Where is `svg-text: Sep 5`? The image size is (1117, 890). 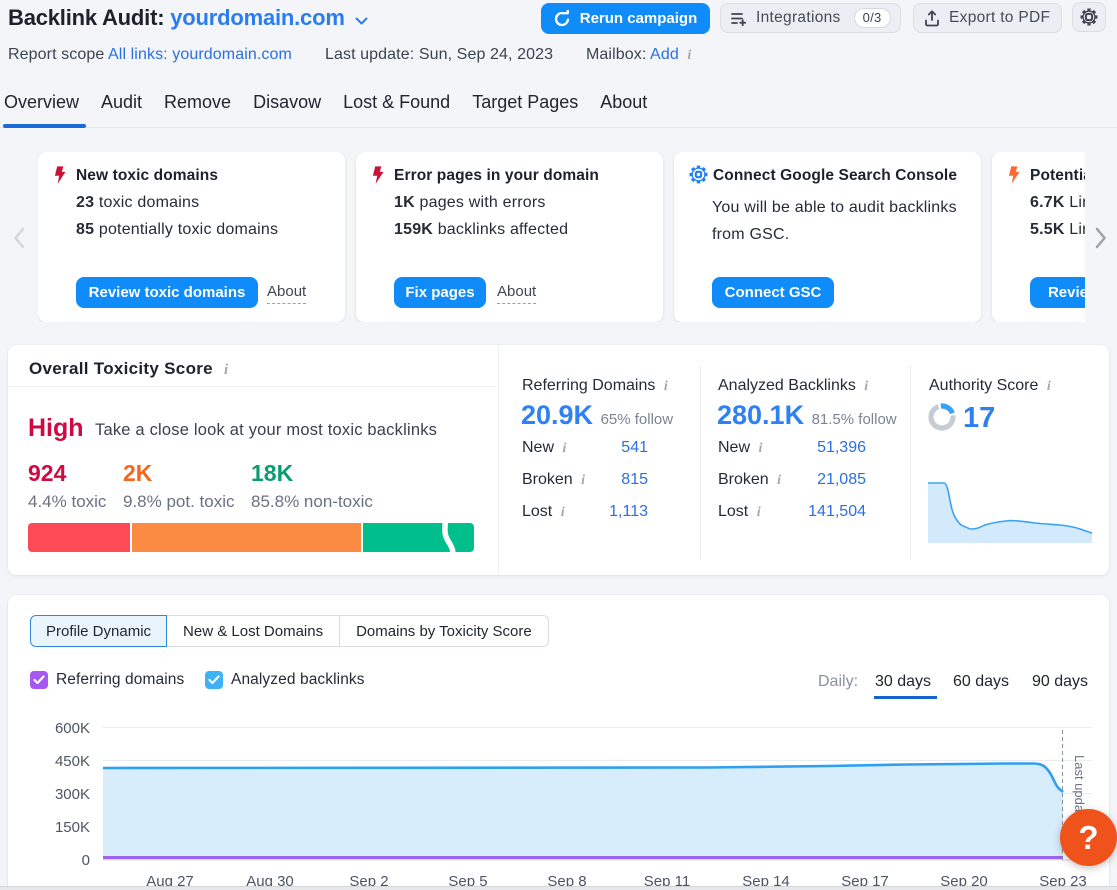
svg-text: Sep 5 is located at coordinates (467, 881).